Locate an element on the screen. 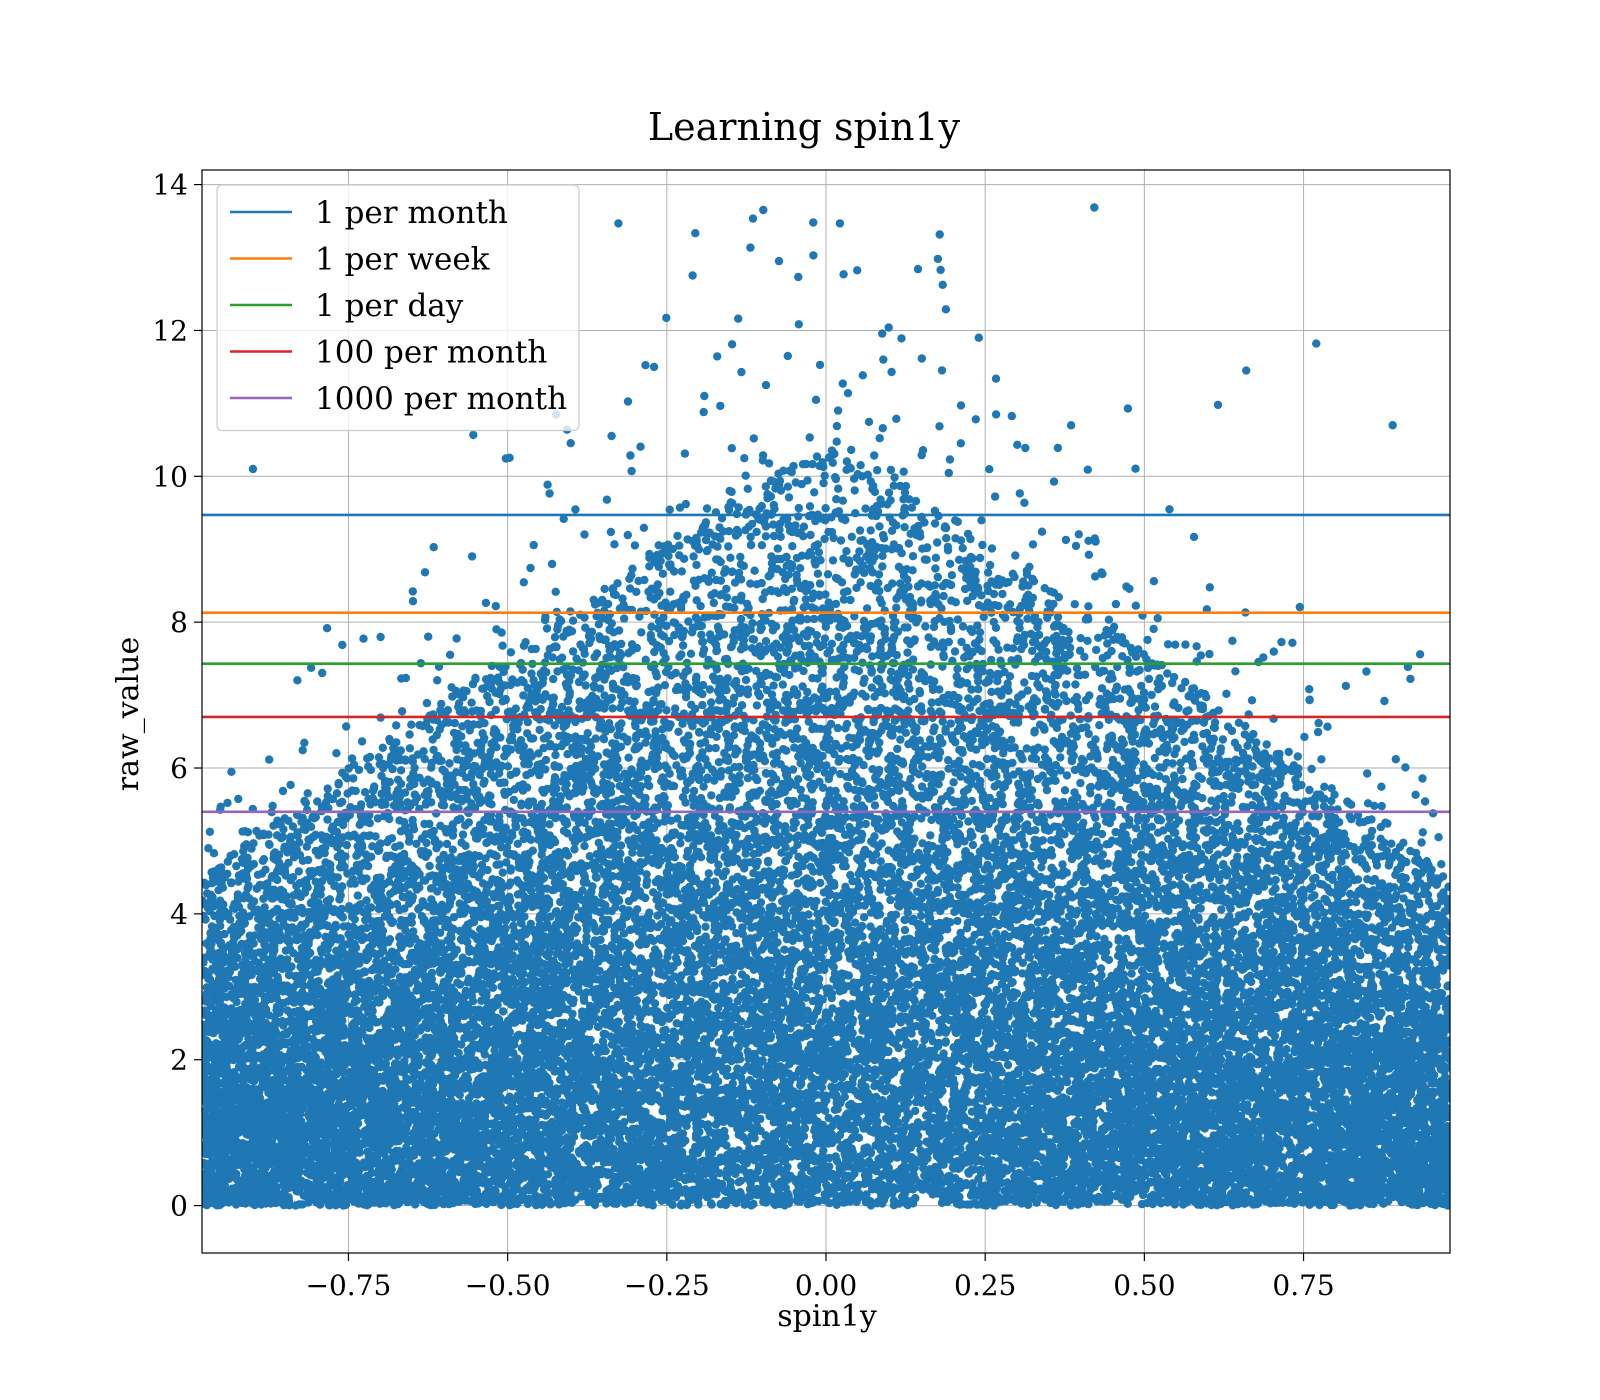 The image size is (1600, 1400). chart-title: Learning spin1y is located at coordinates (804, 127).